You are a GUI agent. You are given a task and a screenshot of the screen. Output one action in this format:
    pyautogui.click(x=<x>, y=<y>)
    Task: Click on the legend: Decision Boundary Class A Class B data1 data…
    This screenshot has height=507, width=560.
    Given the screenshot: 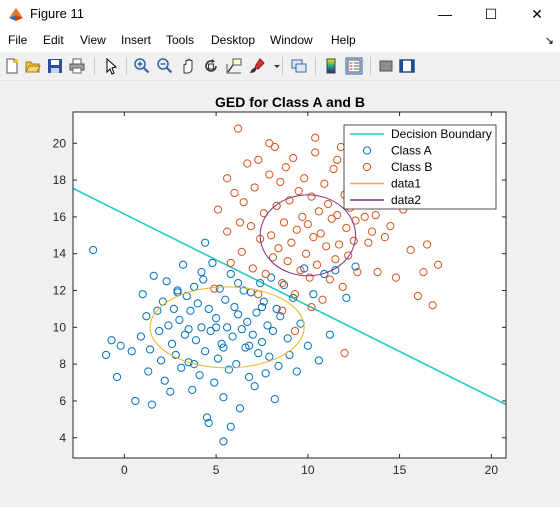 What is the action you would take?
    pyautogui.click(x=420, y=167)
    